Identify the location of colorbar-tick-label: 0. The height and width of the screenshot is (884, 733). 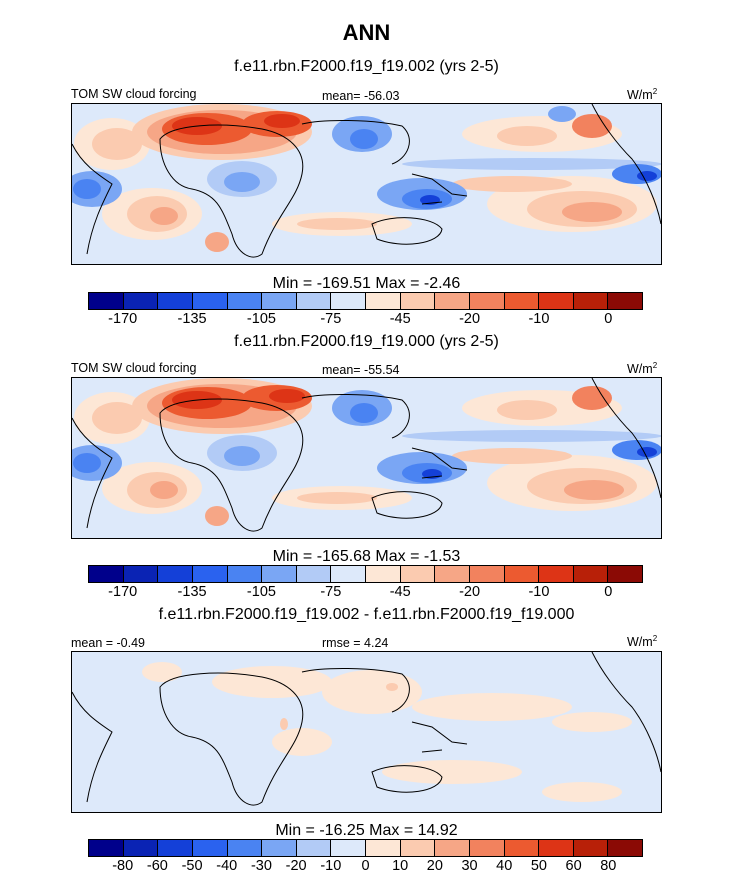
(365, 866).